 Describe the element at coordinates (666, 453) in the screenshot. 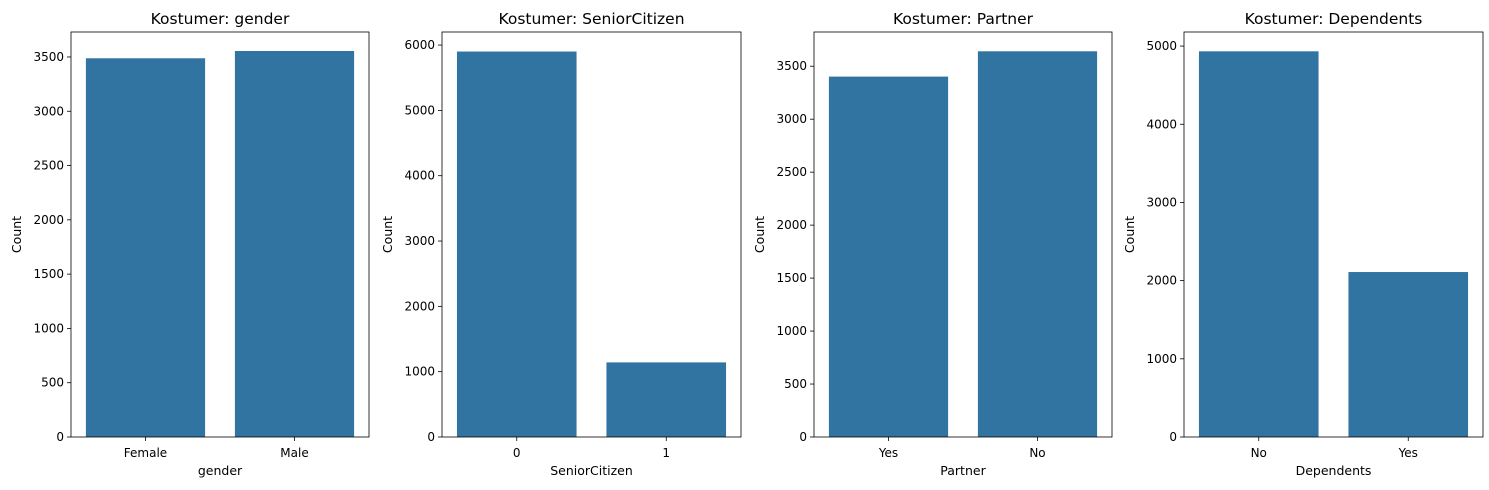

I see `x-tick-label: 1` at that location.